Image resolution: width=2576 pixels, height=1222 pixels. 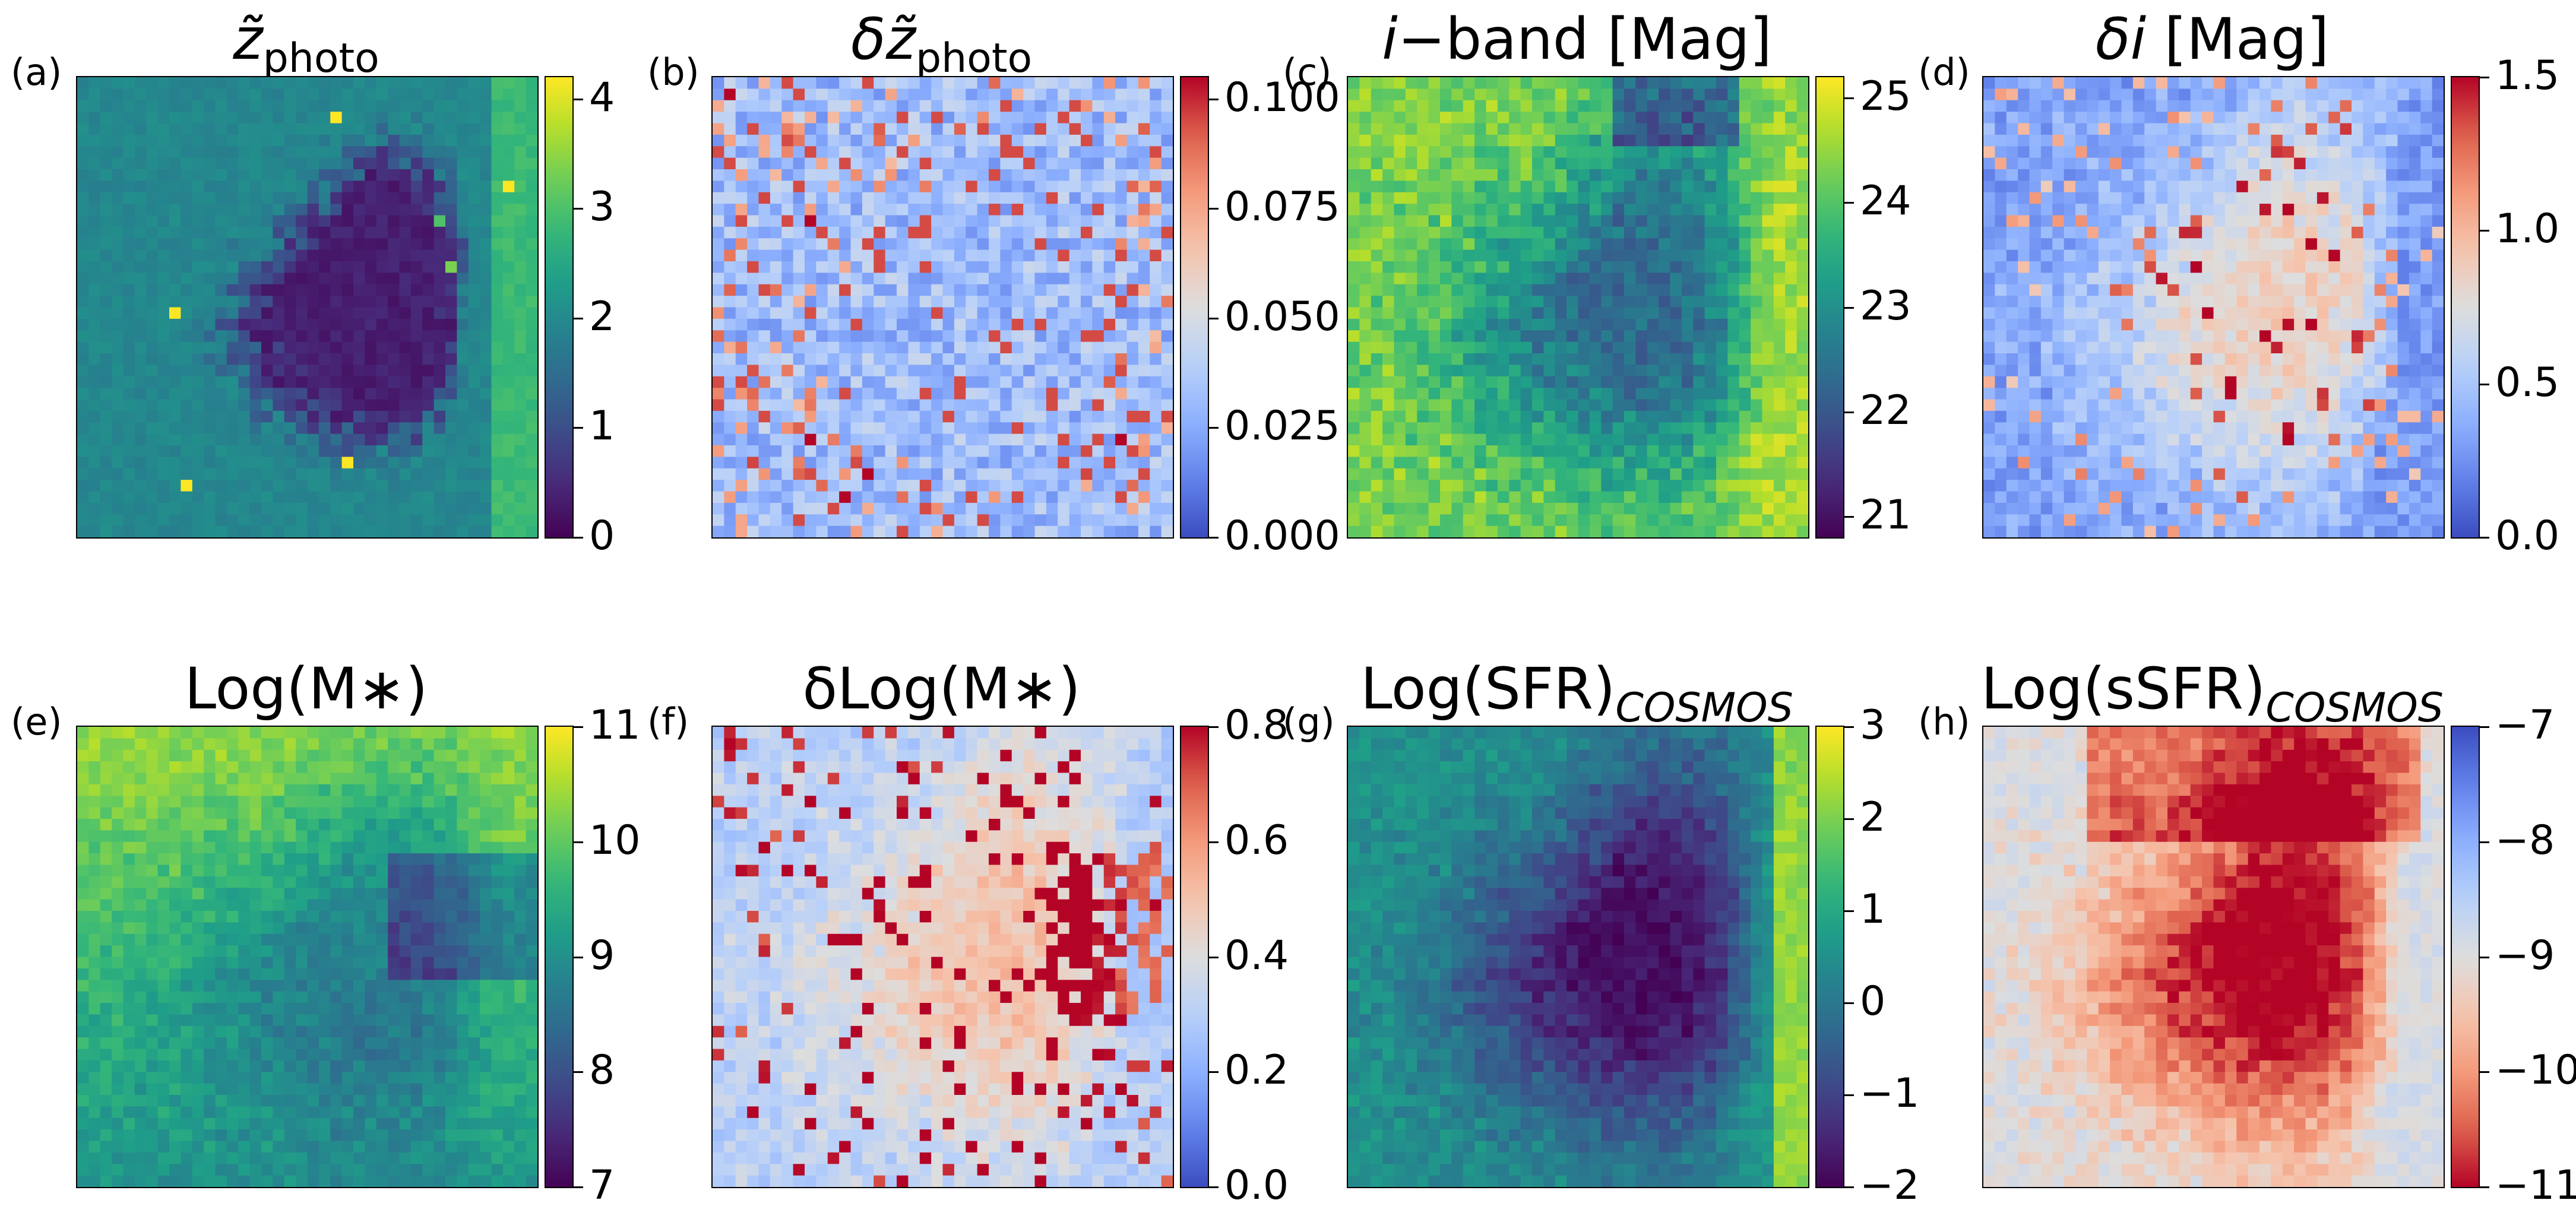 I want to click on colorbar-tick-label: 0.000, so click(x=1282, y=535).